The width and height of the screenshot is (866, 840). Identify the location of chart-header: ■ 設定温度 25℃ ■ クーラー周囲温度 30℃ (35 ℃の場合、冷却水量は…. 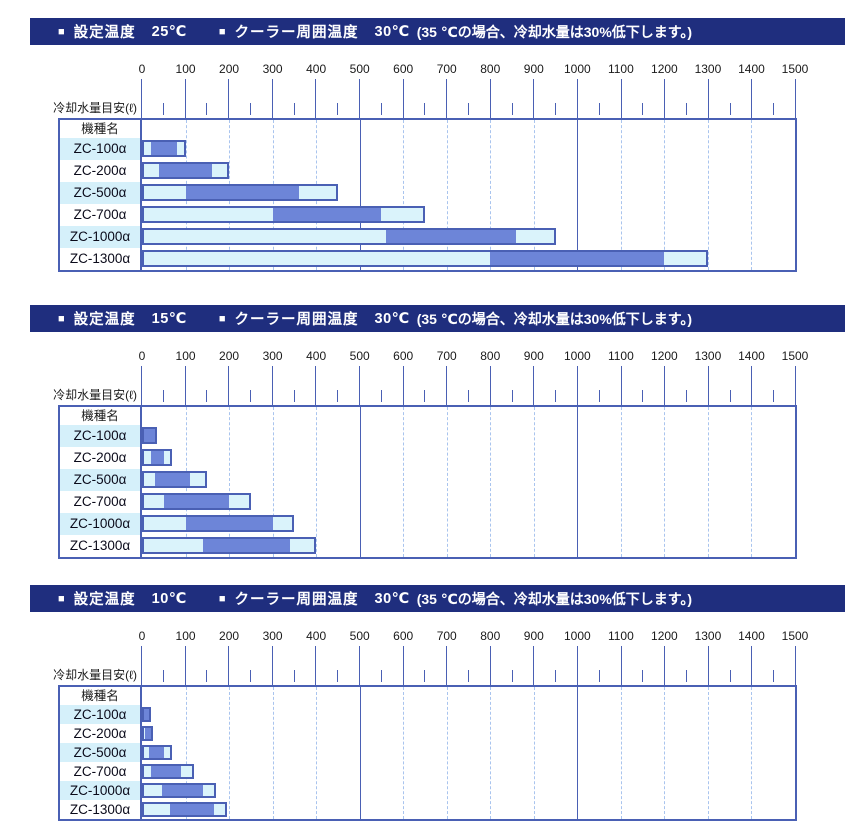
(437, 31).